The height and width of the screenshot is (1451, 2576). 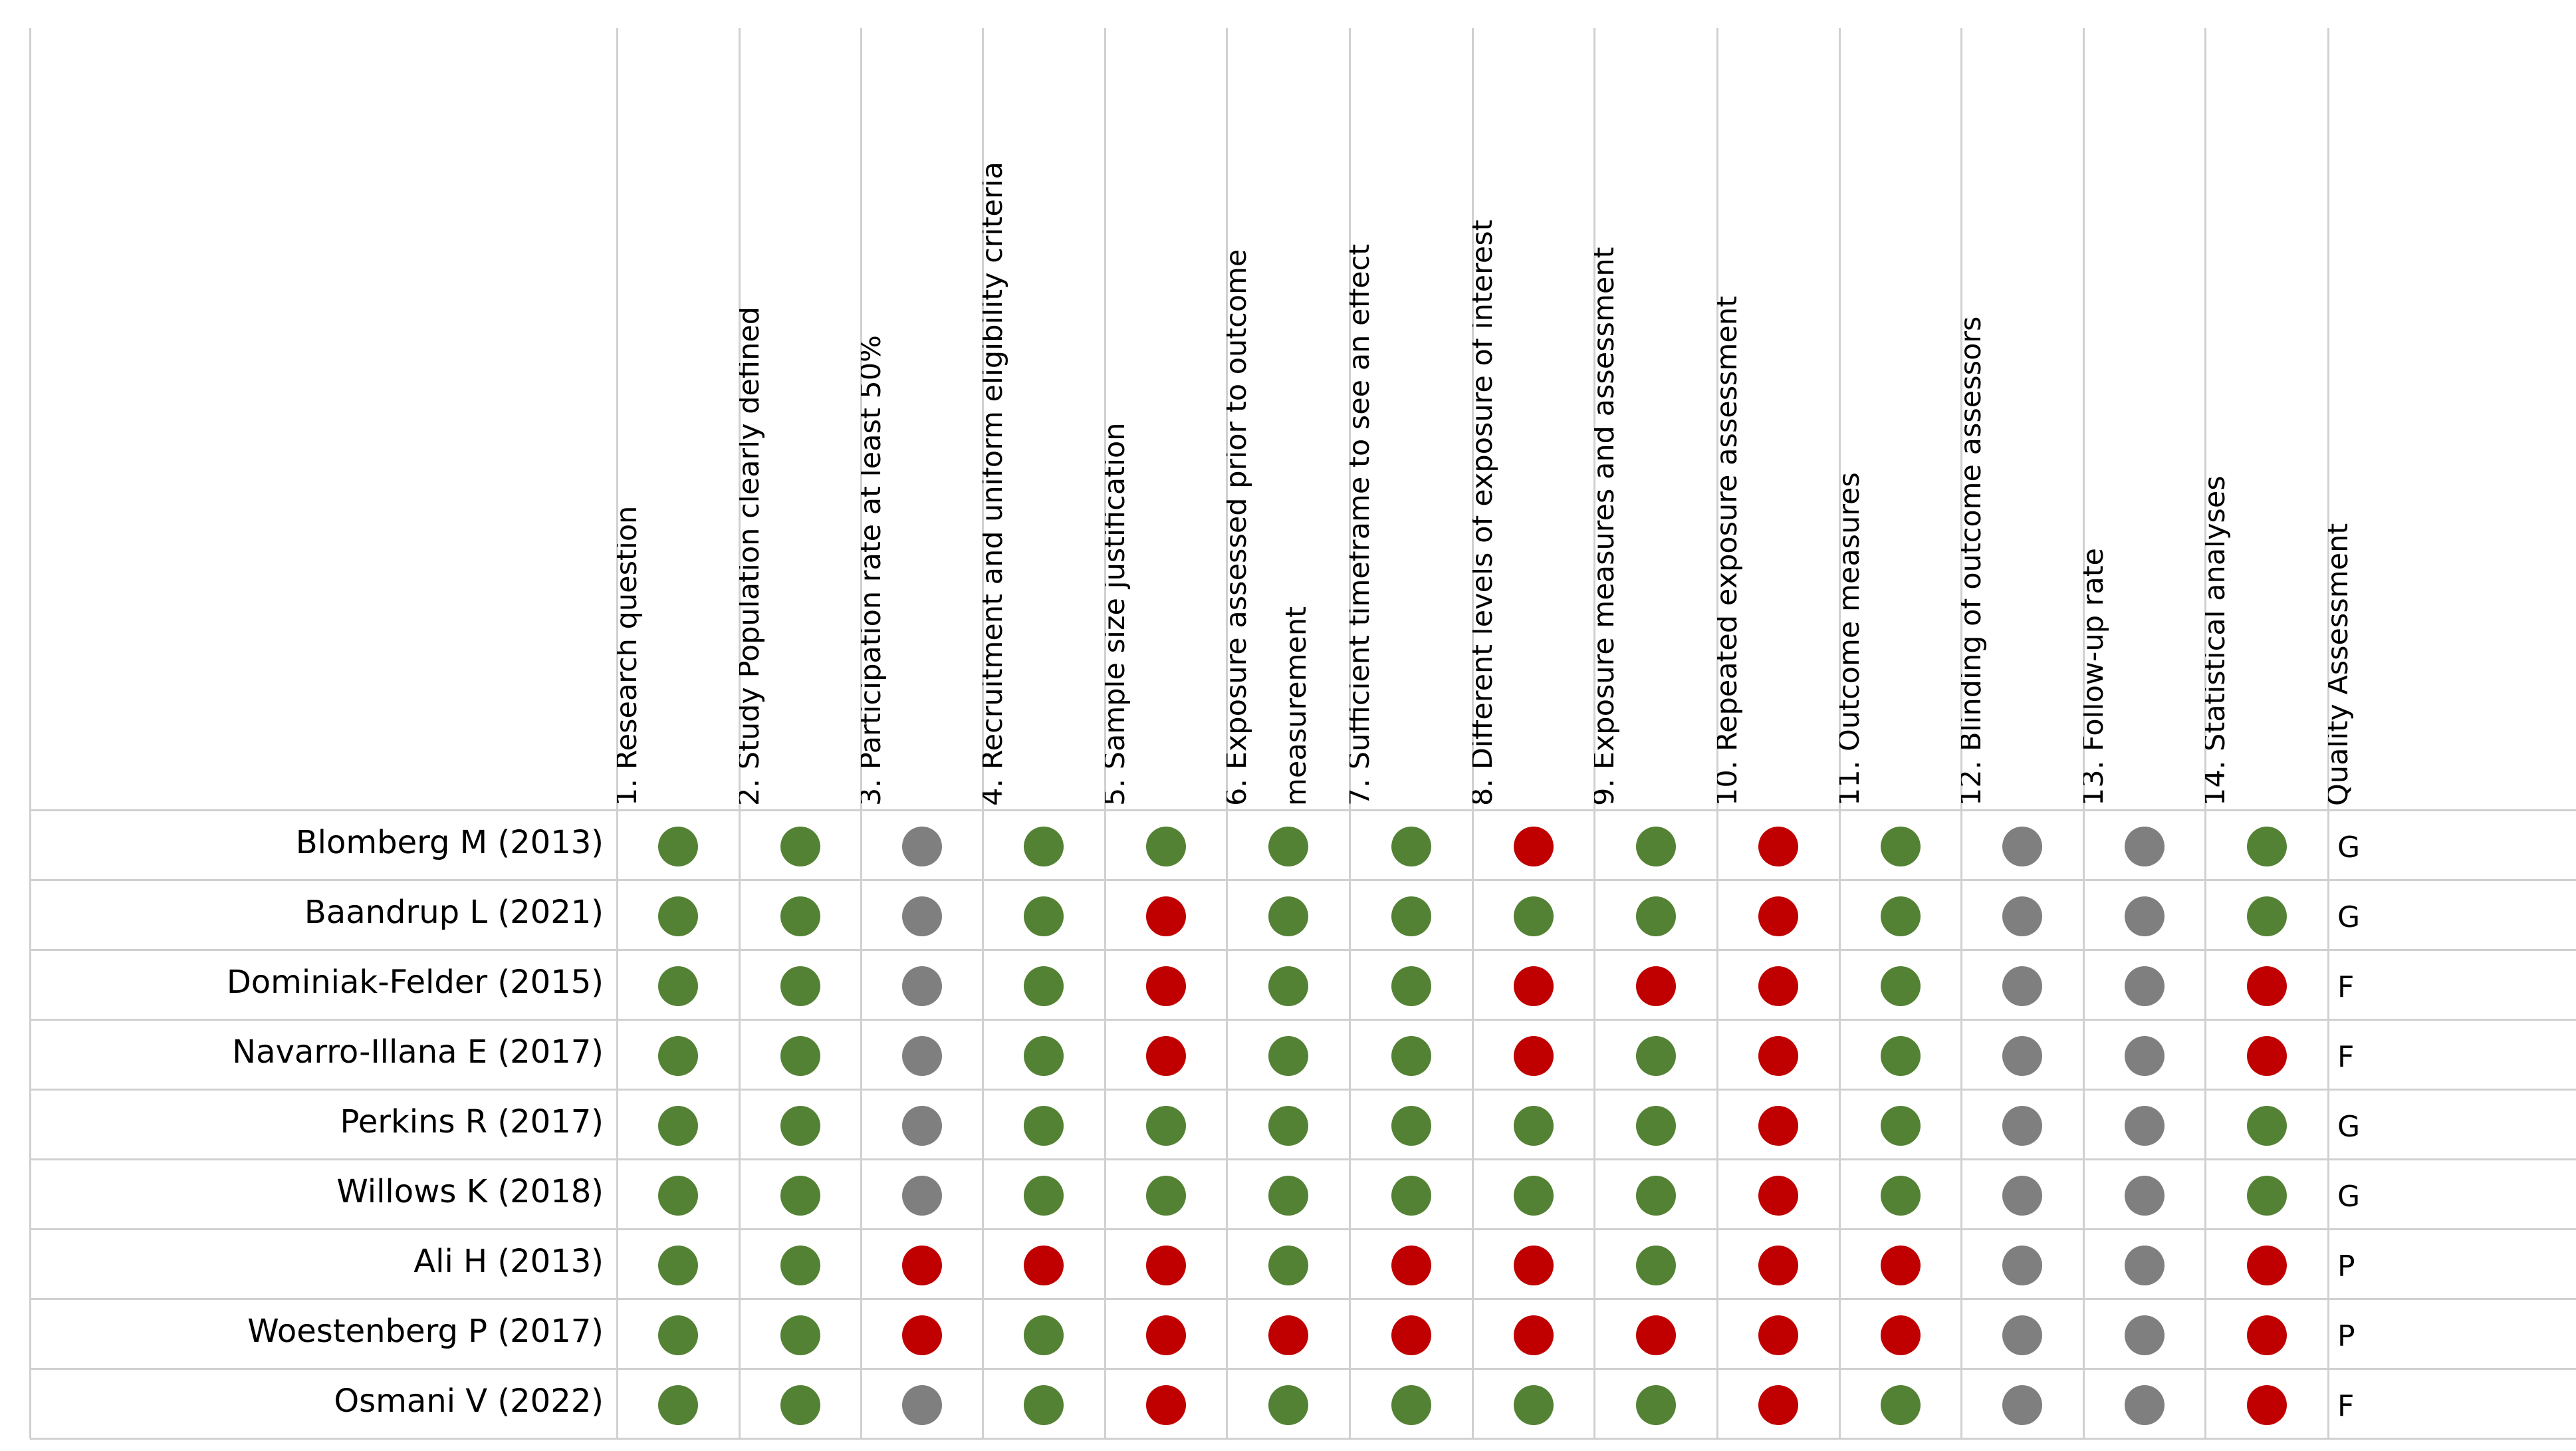 I want to click on quality-rating: P, so click(x=2346, y=1336).